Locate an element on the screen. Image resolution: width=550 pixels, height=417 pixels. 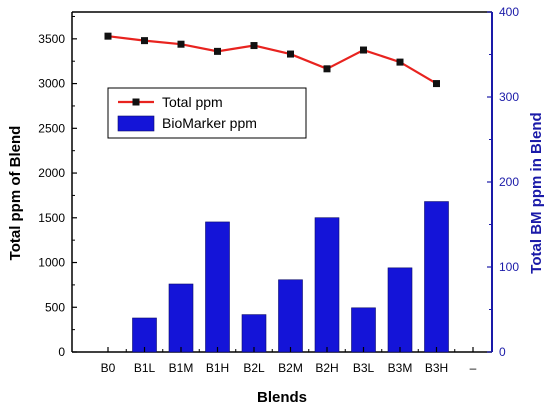
x-tick-label: B3L is located at coordinates (364, 368).